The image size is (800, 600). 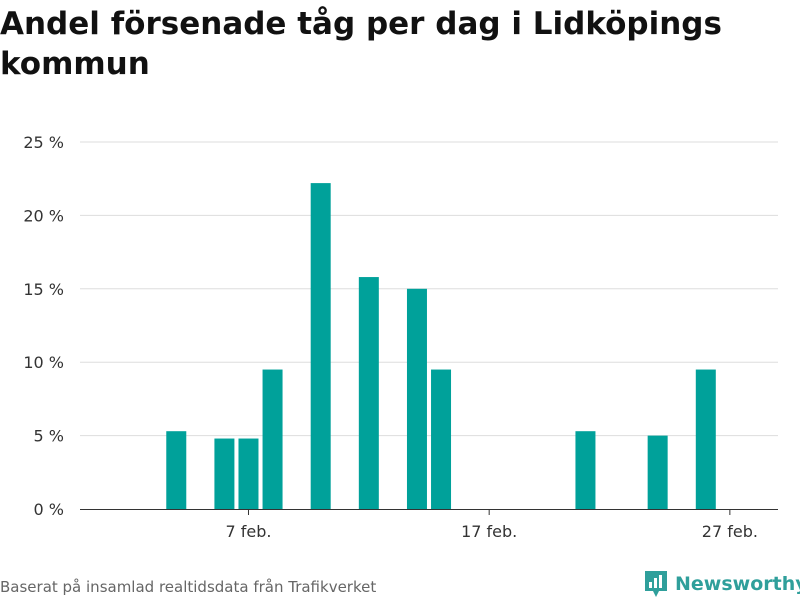 I want to click on y-tick-label: 25 %, so click(x=43, y=142).